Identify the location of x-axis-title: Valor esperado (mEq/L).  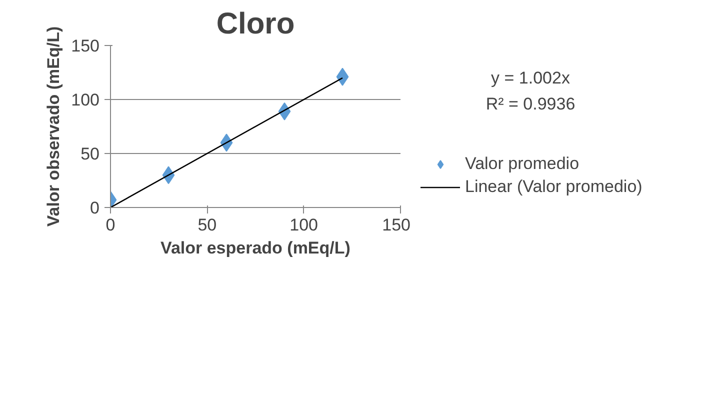
(255, 248).